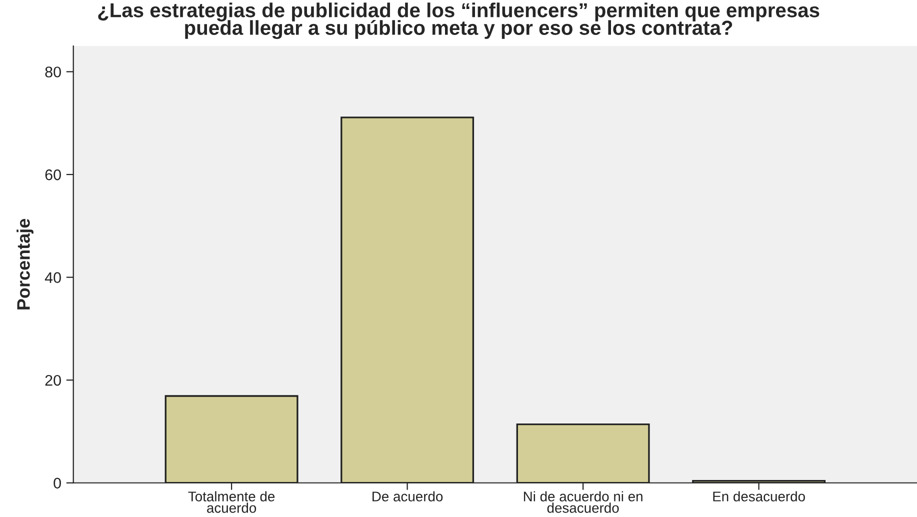  Describe the element at coordinates (53, 380) in the screenshot. I see `y-tick-label: 20` at that location.